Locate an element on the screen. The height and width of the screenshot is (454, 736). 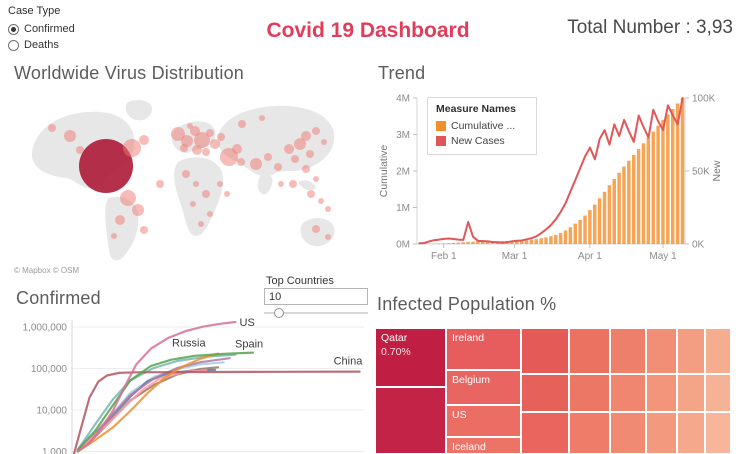
treemap-cell-qatar: Qatar 0.70% is located at coordinates (410, 357).